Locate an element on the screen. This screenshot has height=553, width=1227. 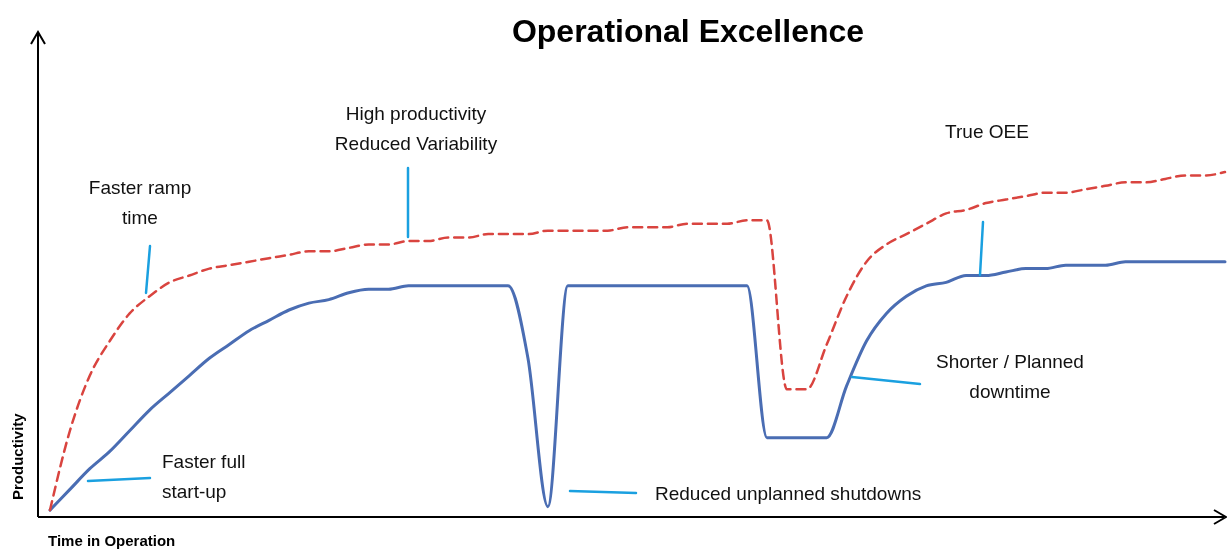
annotation: Faster full start-up is located at coordinates (204, 476).